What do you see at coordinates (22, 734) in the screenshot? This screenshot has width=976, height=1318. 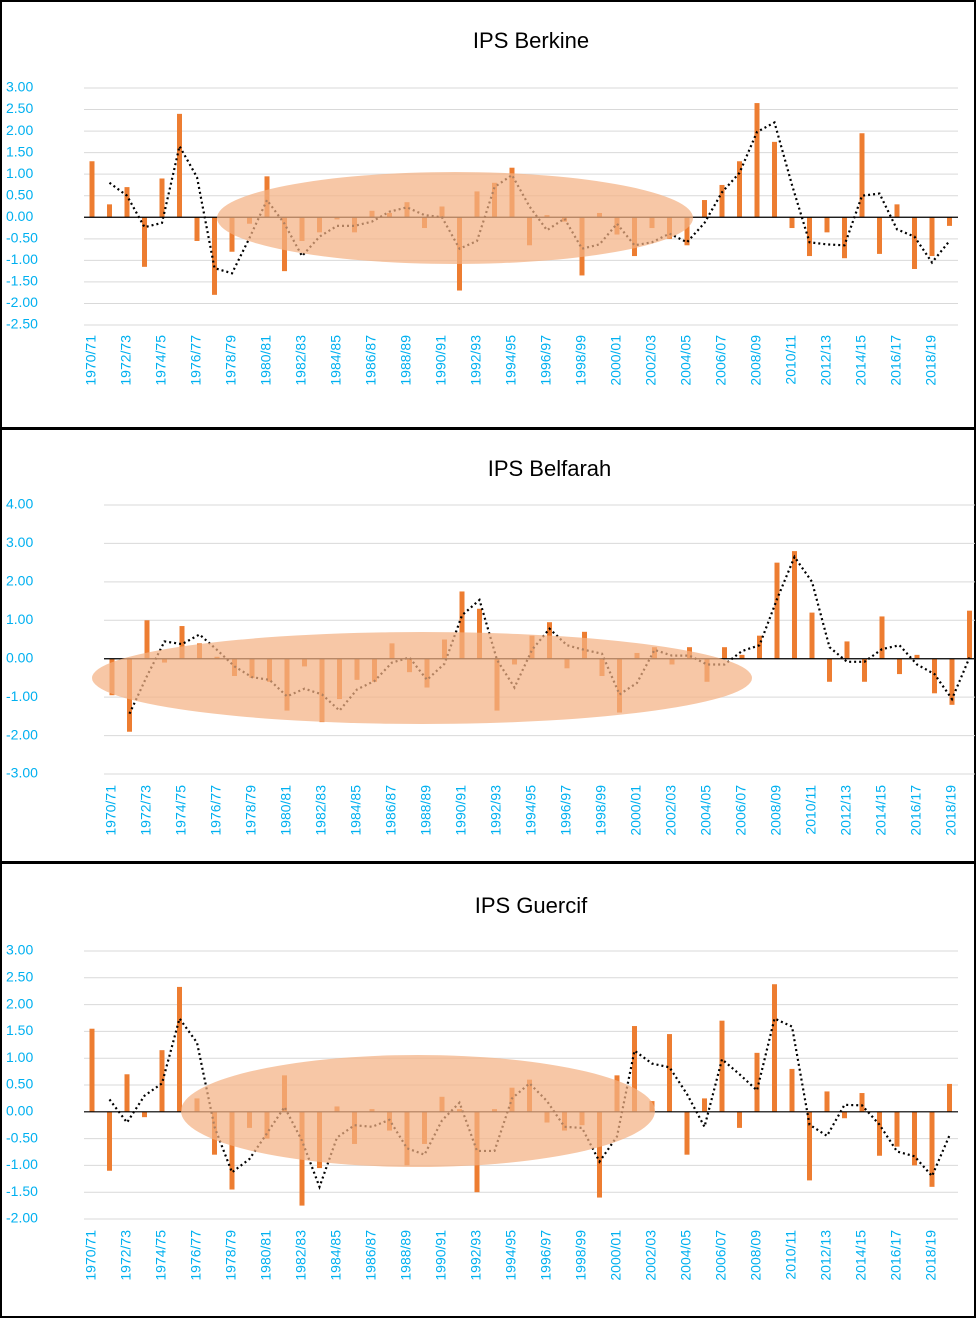 I see `y-tick-label: -2.00` at bounding box center [22, 734].